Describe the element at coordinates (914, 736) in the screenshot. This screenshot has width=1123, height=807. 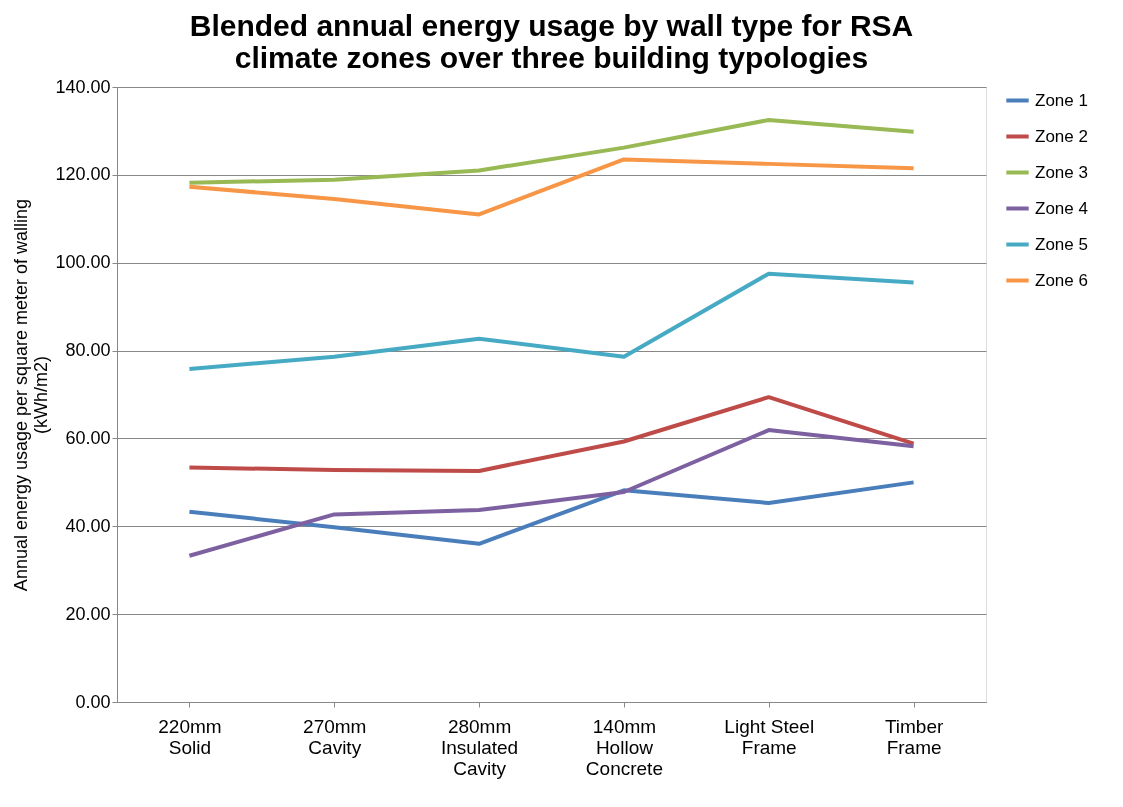
I see `x-tick-label: Timber Frame` at that location.